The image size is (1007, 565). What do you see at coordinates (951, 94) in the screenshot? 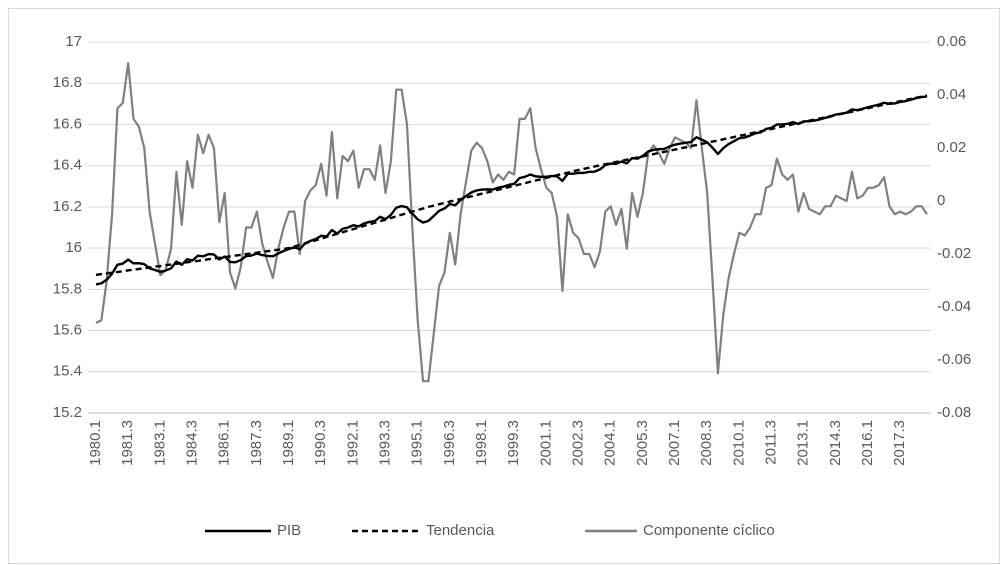
I see `y2-tick-label: 0.04` at bounding box center [951, 94].